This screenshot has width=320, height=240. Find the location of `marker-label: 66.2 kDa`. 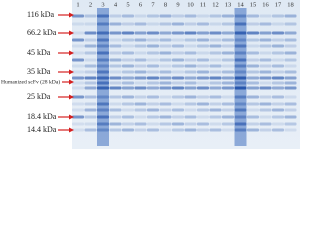

marker-label: 66.2 kDa is located at coordinates (42, 32).